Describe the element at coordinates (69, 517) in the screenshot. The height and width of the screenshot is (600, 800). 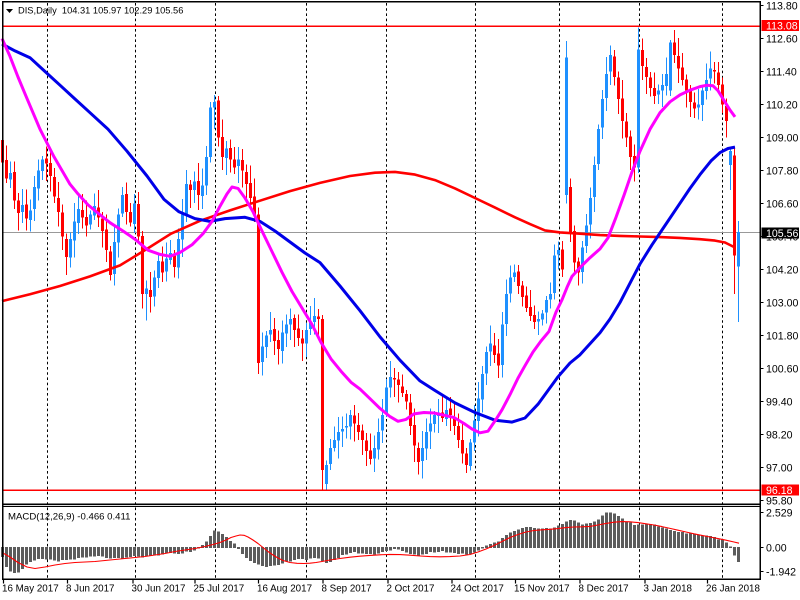
I see `svg-text: MACD(12,26,9) -0.466 0.411` at that location.